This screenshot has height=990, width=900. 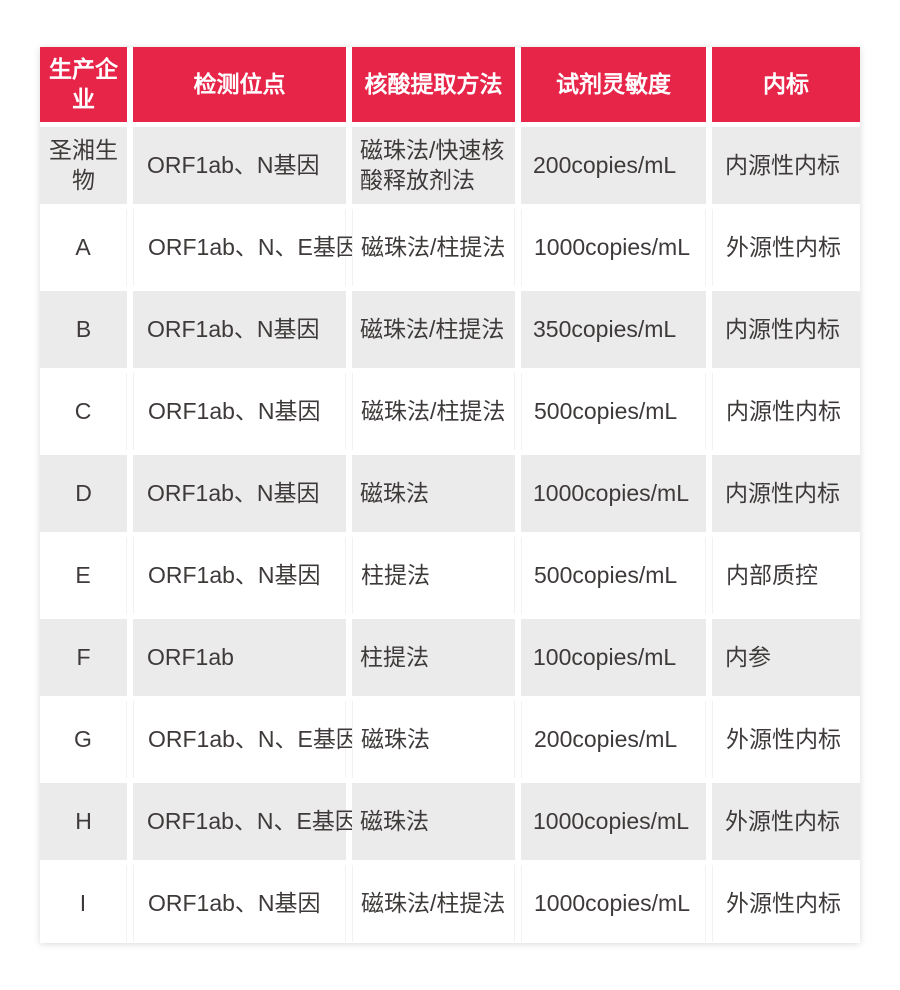 What do you see at coordinates (83, 247) in the screenshot?
I see `table-cell: A` at bounding box center [83, 247].